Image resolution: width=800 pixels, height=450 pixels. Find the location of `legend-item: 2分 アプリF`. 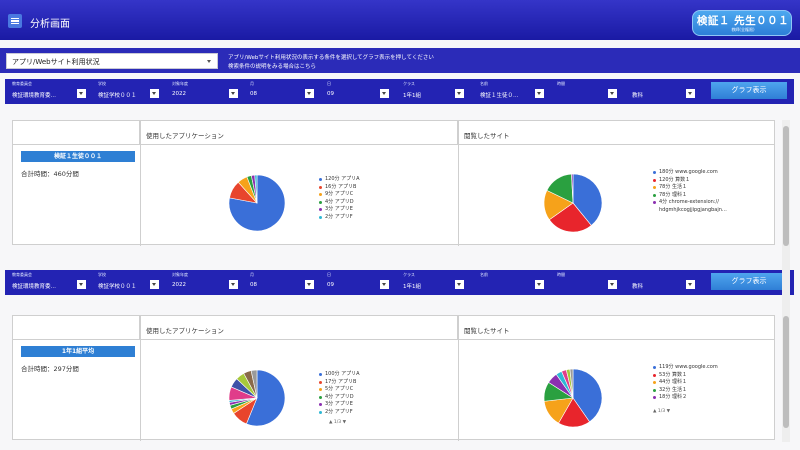

legend-item: 2分 アプリF is located at coordinates (339, 218).